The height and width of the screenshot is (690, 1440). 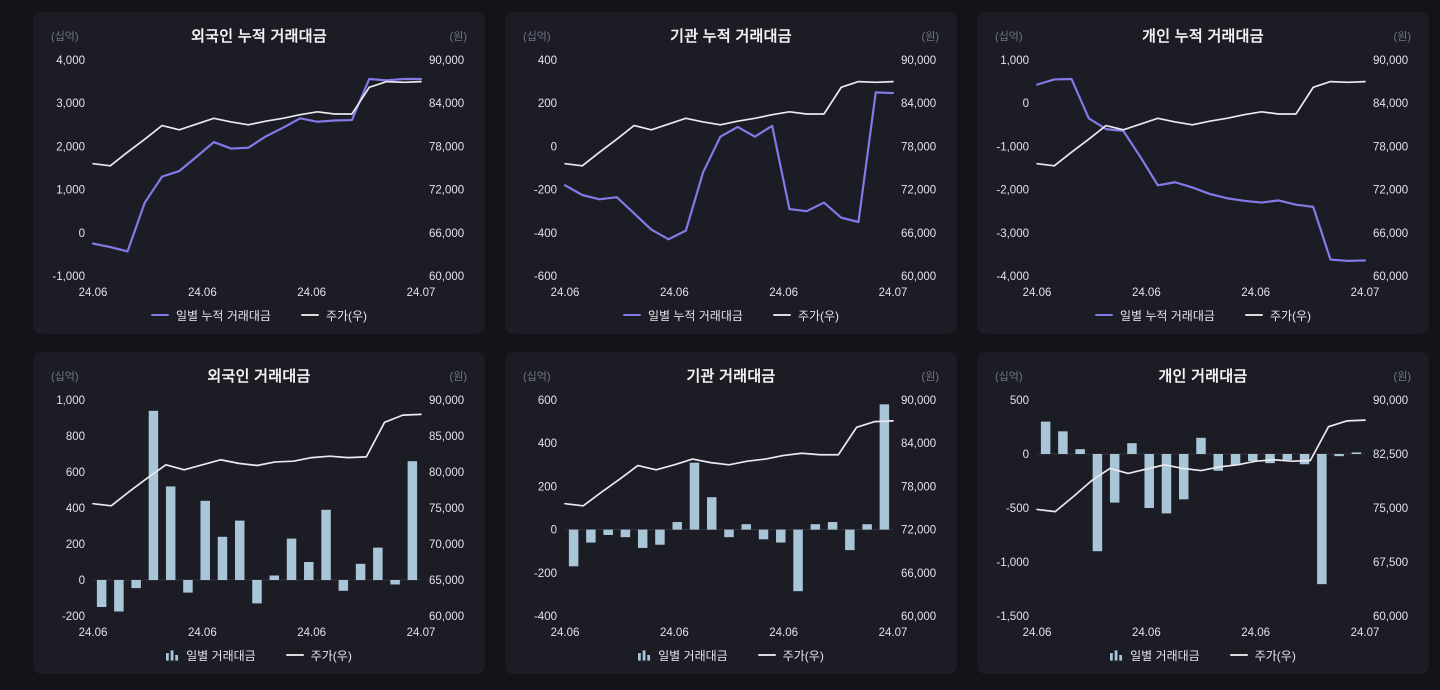 What do you see at coordinates (1203, 36) in the screenshot?
I see `chart-title: 개인 누적 거래대금` at bounding box center [1203, 36].